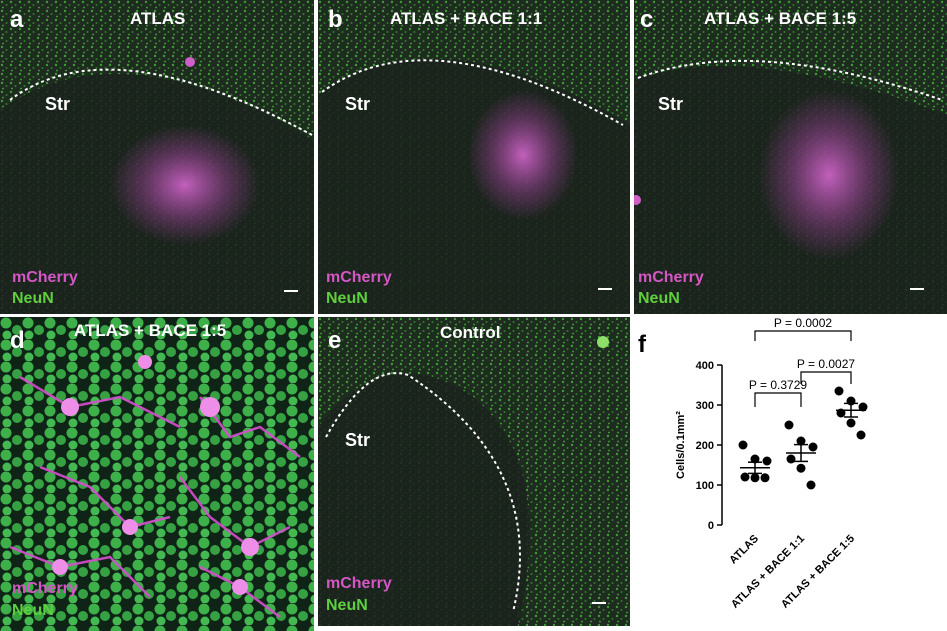  I want to click on panel-letter-e: e, so click(335, 340).